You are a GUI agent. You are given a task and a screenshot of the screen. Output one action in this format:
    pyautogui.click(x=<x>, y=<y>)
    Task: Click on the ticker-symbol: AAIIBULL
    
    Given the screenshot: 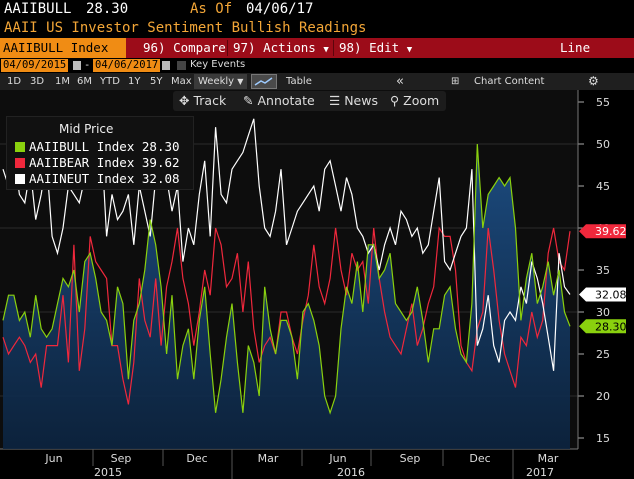 What is the action you would take?
    pyautogui.click(x=38, y=9)
    